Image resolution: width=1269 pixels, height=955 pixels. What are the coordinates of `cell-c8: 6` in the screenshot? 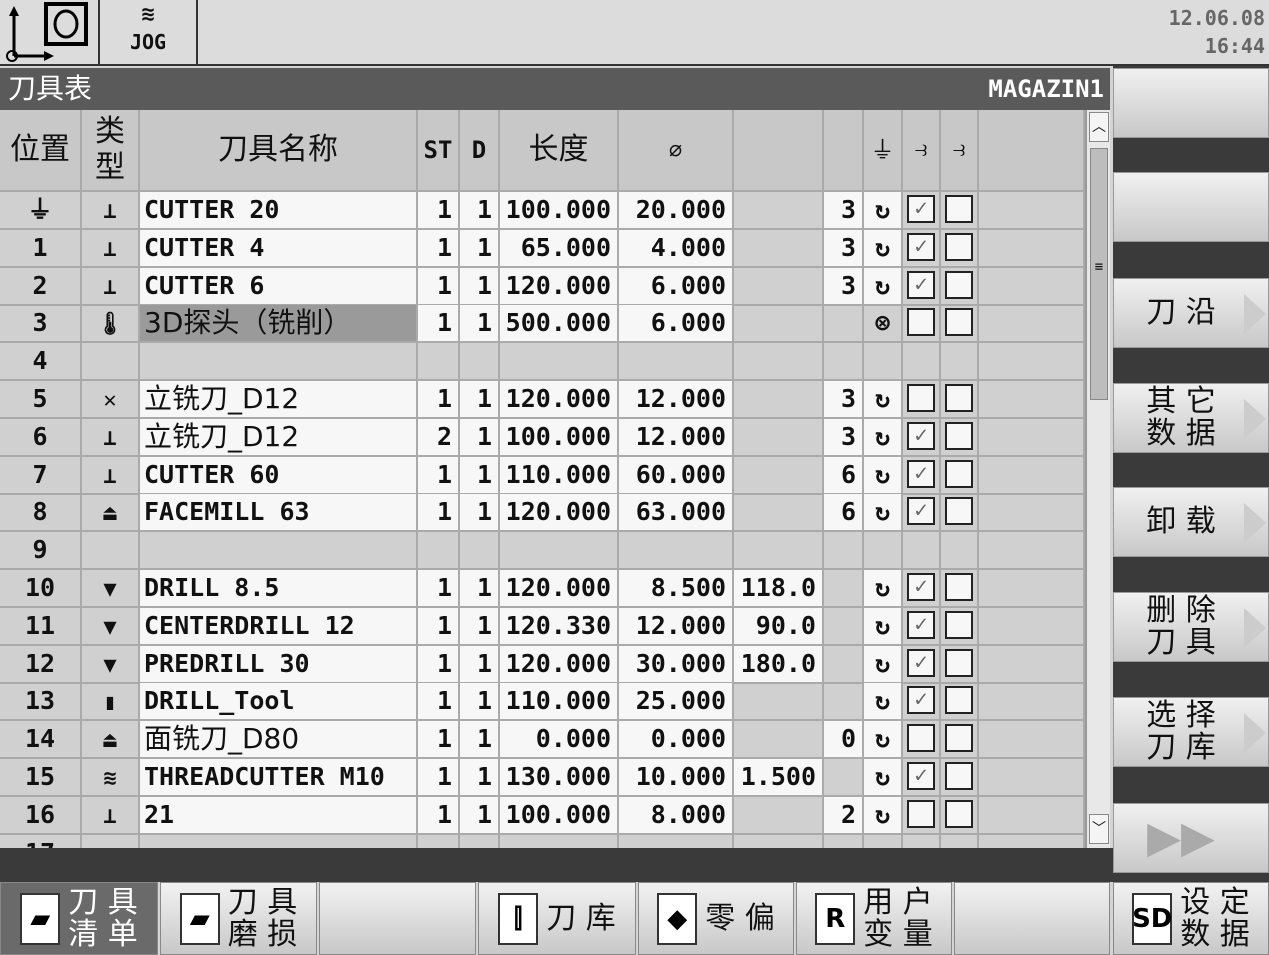 It's located at (844, 513).